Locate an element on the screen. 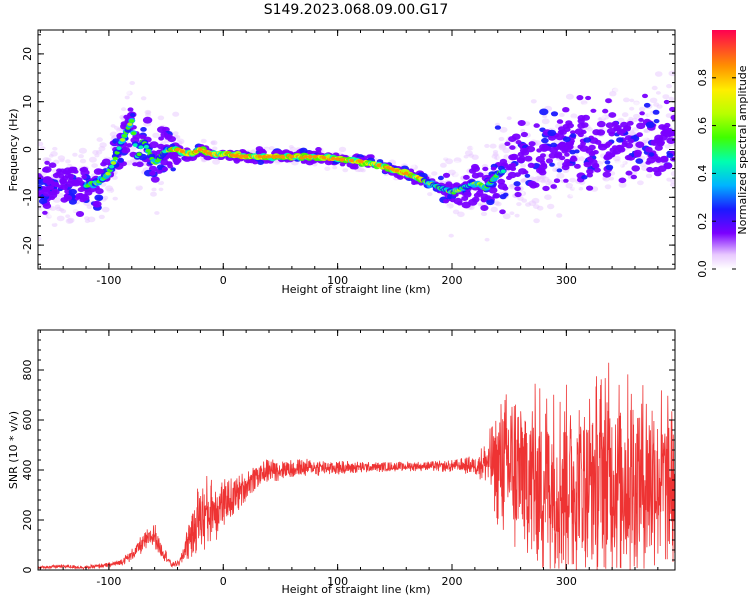 The width and height of the screenshot is (750, 600). colorbar-ticks: 0.0 0.2 0.4 0.6 0.8 is located at coordinates (716, 173).